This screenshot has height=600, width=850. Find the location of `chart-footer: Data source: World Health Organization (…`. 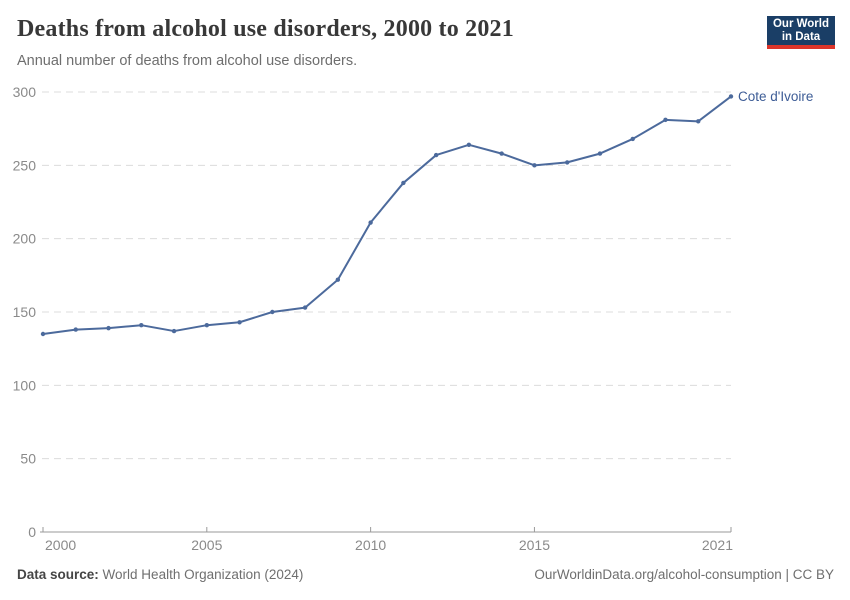

chart-footer: Data source: World Health Organization (… is located at coordinates (425, 574).